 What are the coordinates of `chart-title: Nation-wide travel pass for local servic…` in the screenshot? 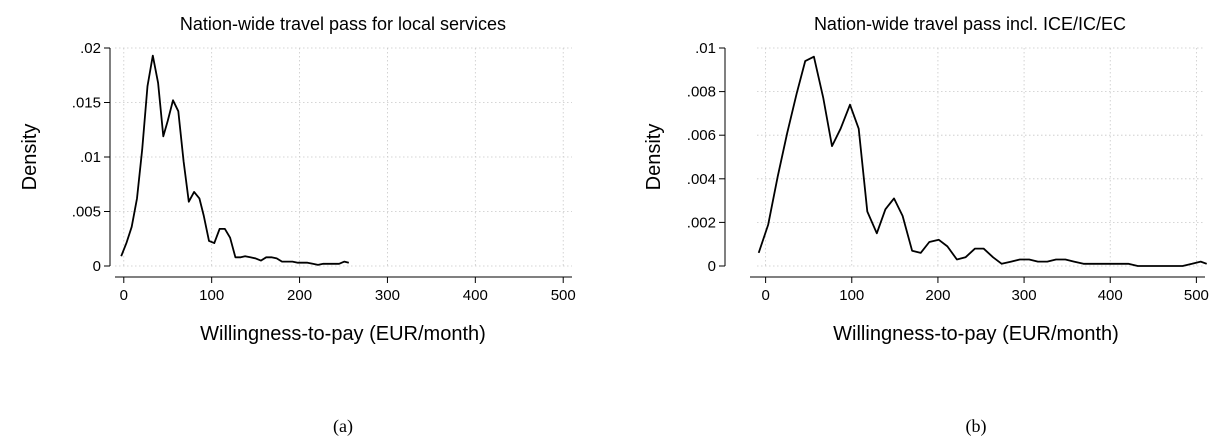 It's located at (343, 24).